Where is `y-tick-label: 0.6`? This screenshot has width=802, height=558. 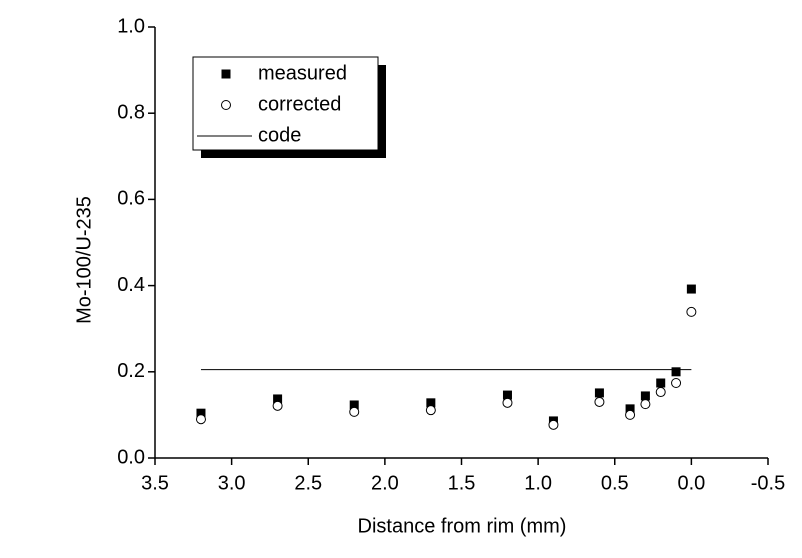 y-tick-label: 0.6 is located at coordinates (131, 199).